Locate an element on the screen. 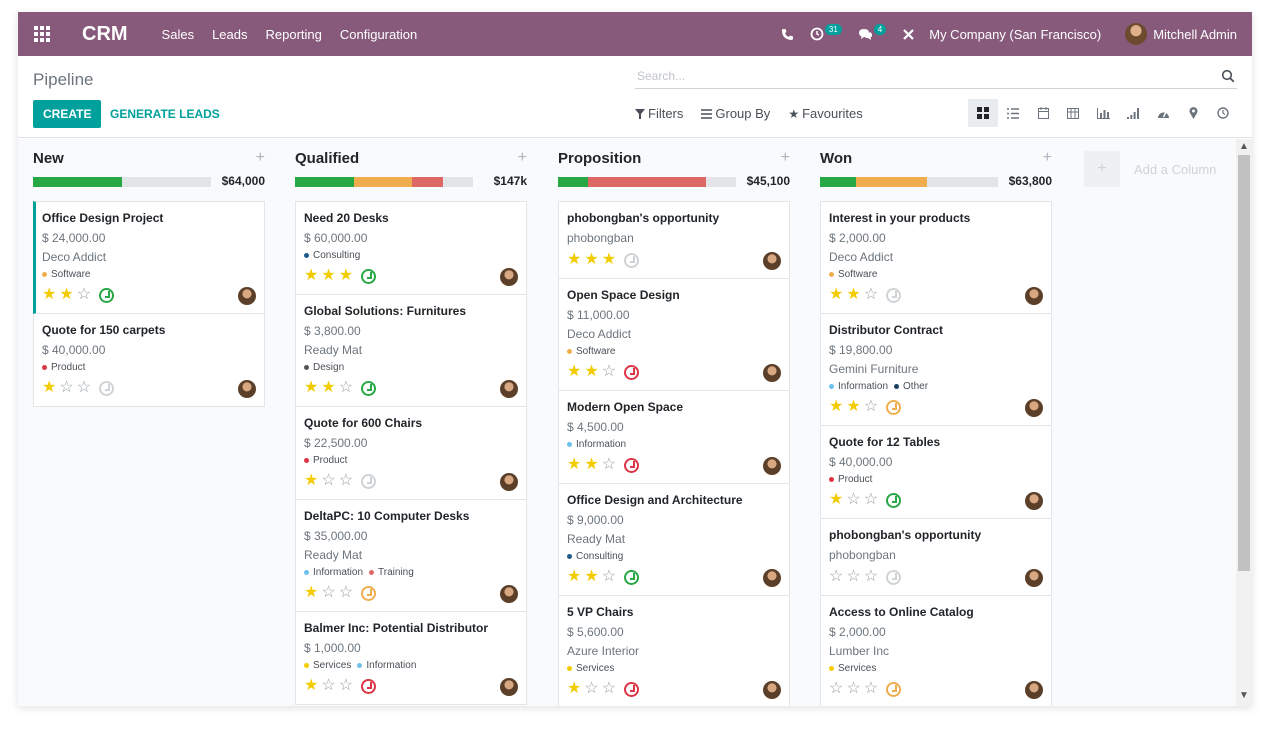  kanban-view-icon is located at coordinates (983, 113).